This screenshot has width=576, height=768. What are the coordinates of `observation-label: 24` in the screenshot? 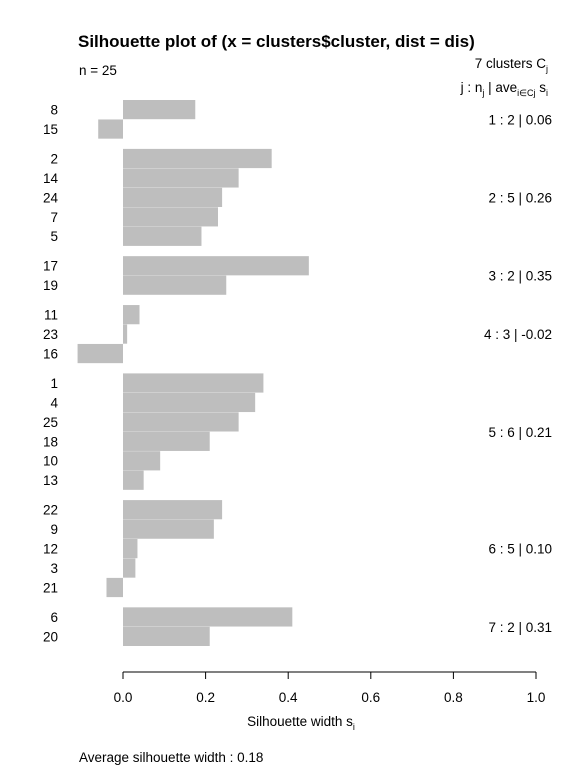 It's located at (51, 197).